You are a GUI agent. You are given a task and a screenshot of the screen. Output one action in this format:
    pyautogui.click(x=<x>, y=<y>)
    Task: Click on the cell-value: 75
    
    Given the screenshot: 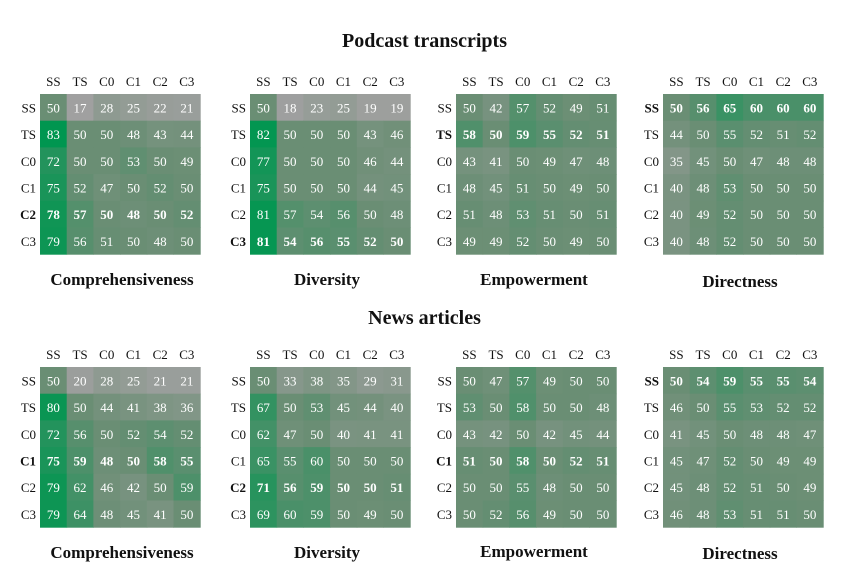 What is the action you would take?
    pyautogui.click(x=263, y=187)
    